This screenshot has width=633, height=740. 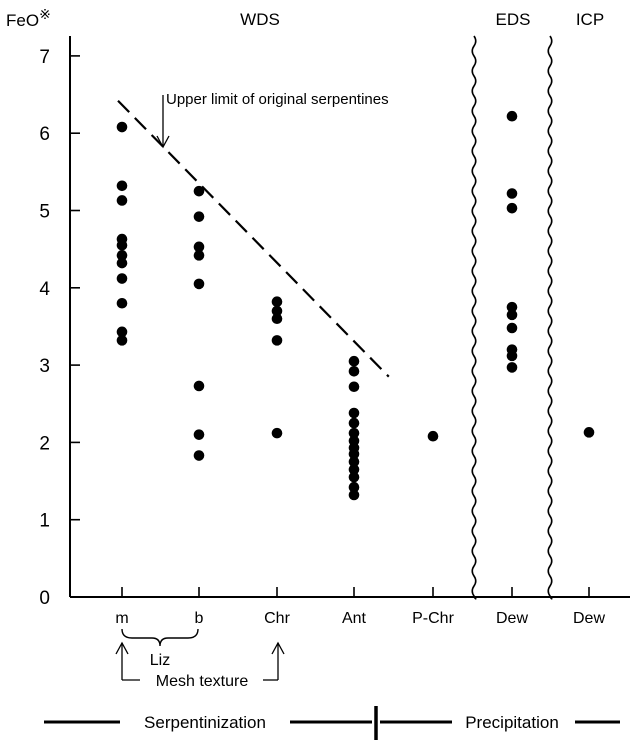 What do you see at coordinates (513, 19) in the screenshot?
I see `header-eds: EDS` at bounding box center [513, 19].